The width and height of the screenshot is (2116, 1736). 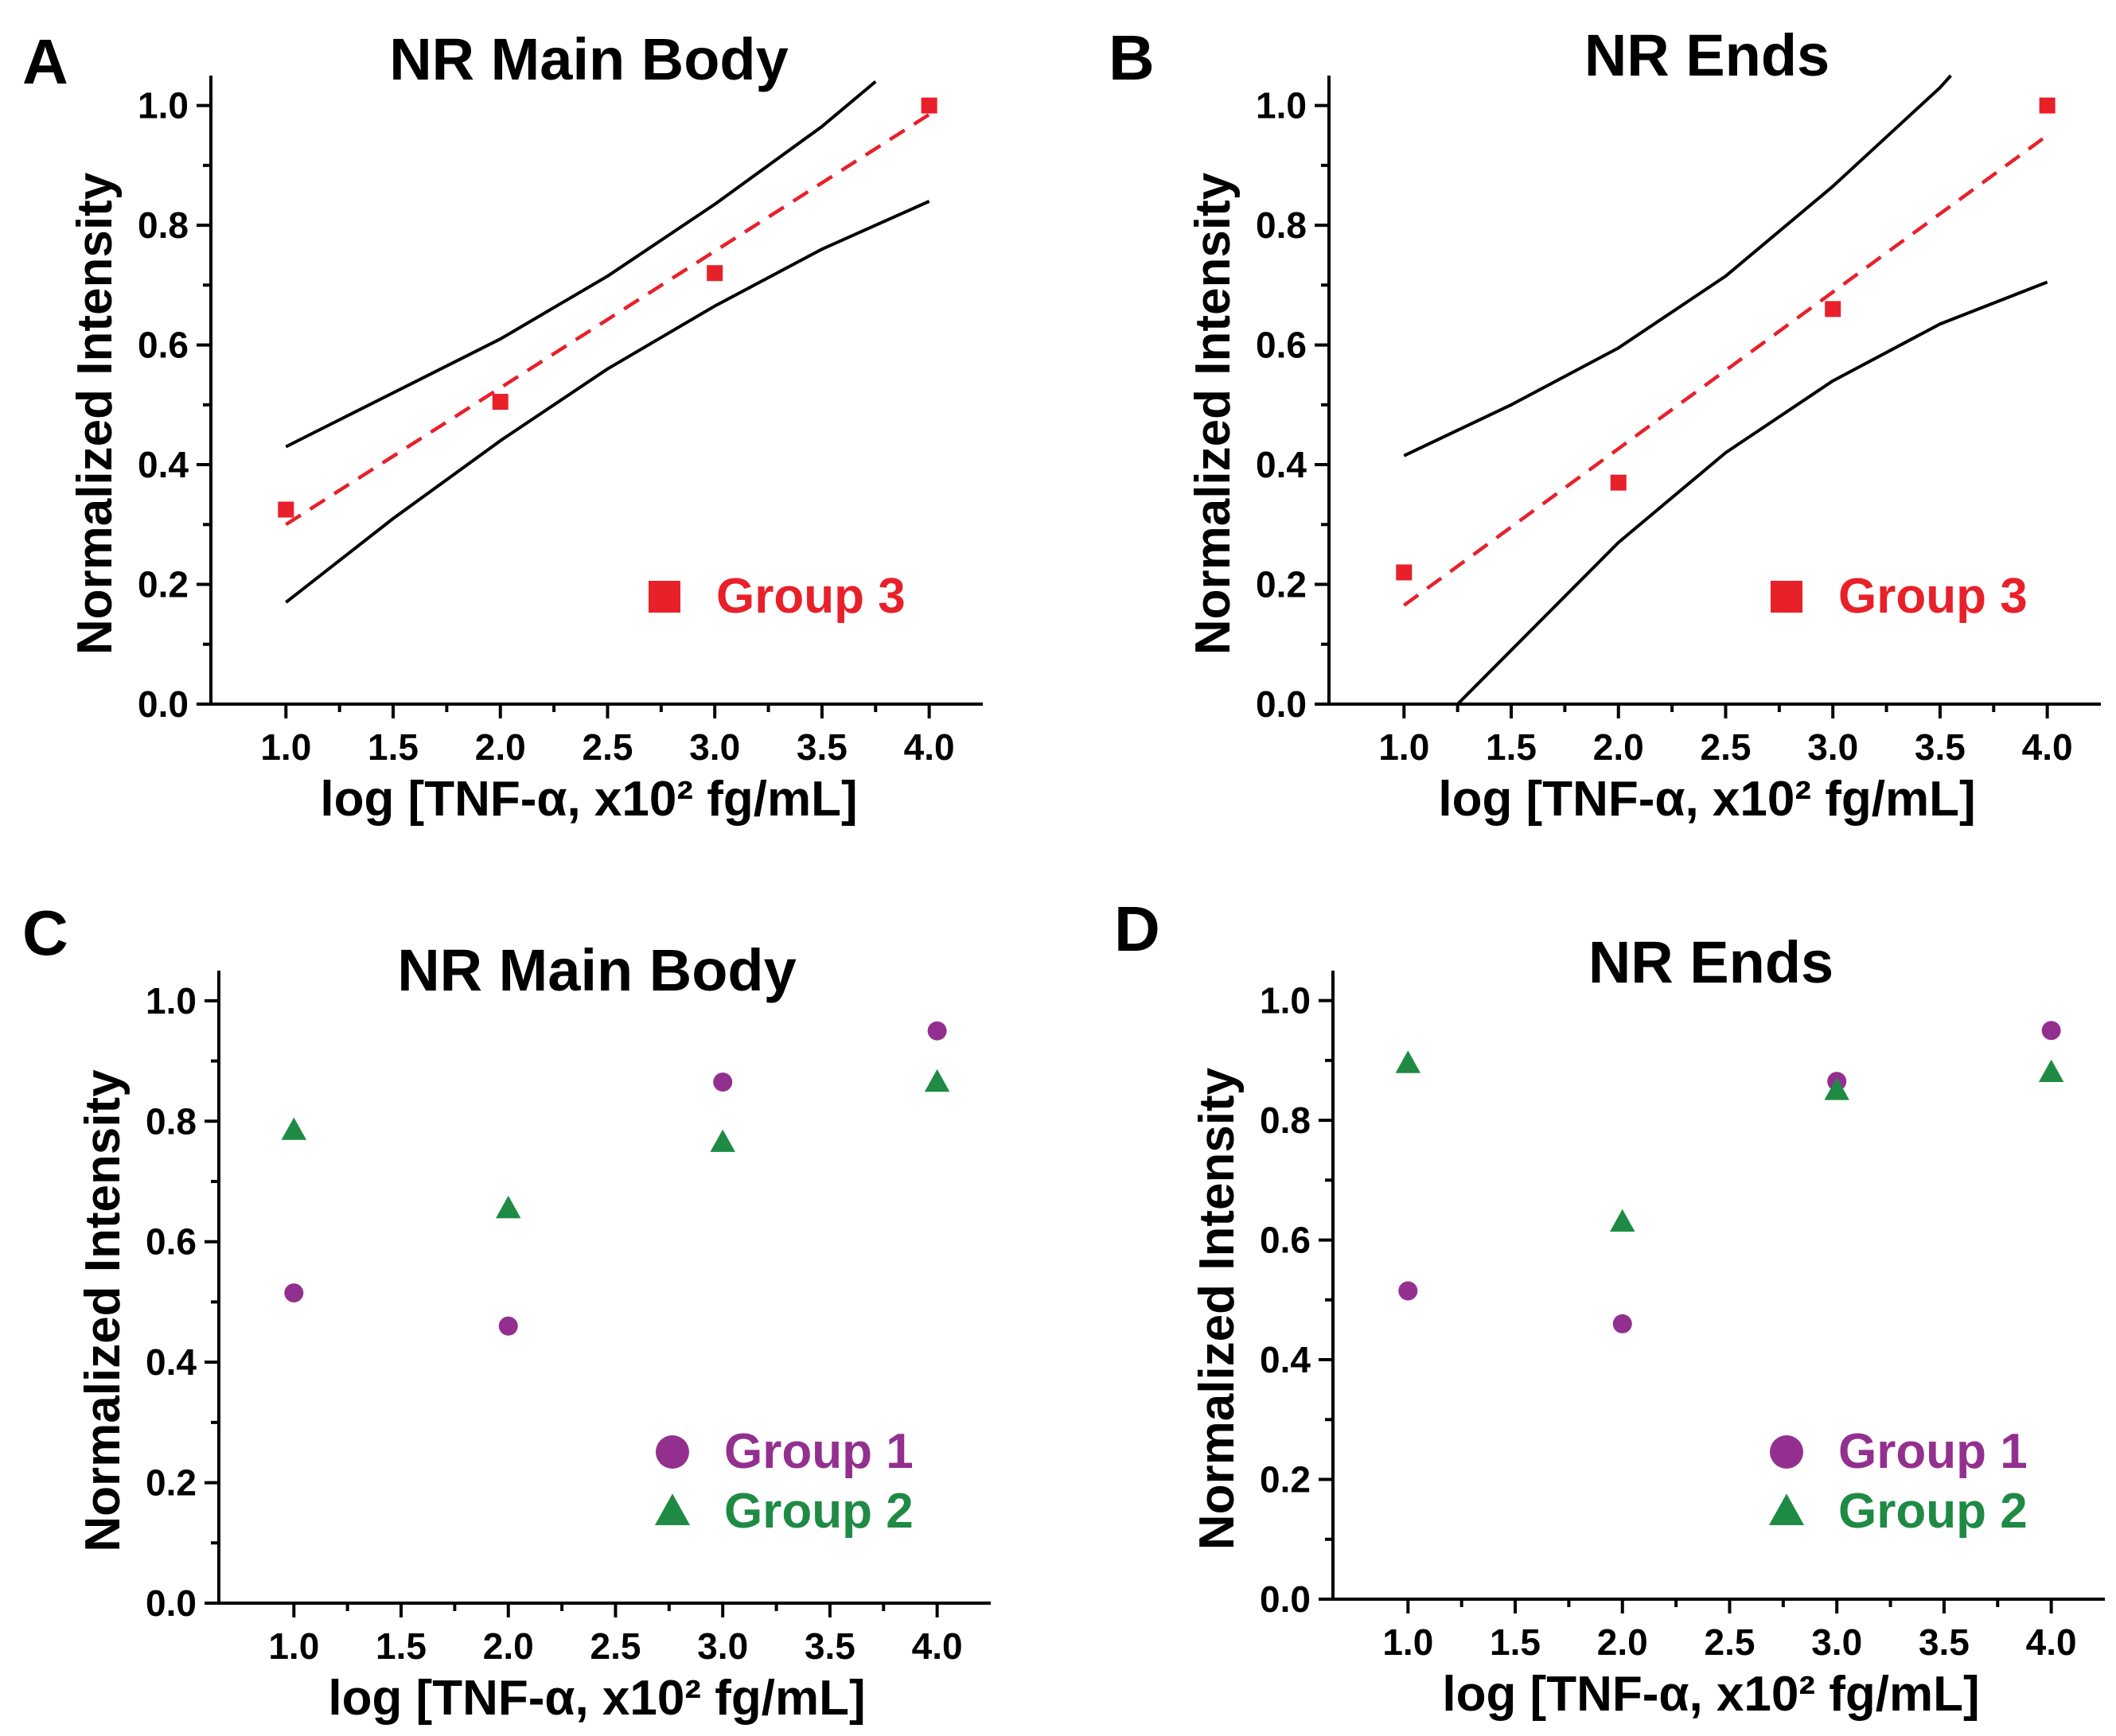 What do you see at coordinates (1132, 57) in the screenshot?
I see `panel-letter: B` at bounding box center [1132, 57].